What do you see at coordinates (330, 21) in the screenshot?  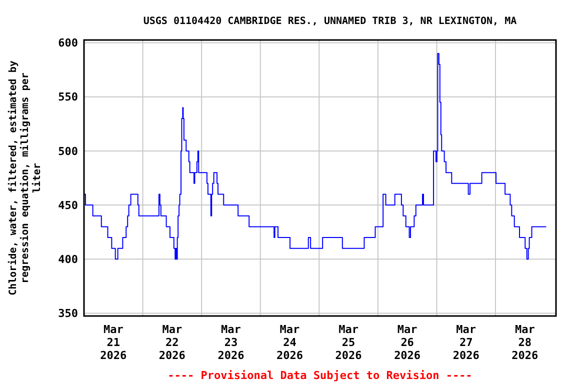 I see `chart-title: USGS 01104420 CAMBRIDGE RES., UNNAMED TRIB 3, NR LEXINGTON, MA` at bounding box center [330, 21].